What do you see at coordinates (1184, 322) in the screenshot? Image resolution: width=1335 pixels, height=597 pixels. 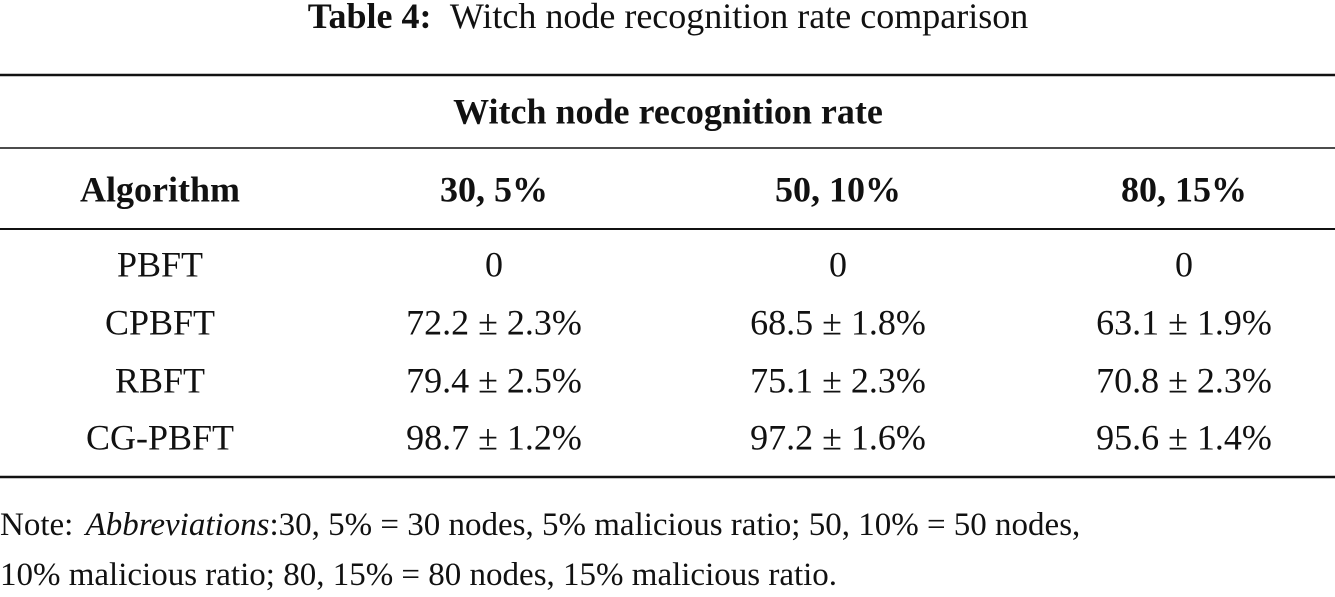 I see `cell: 63.1 ± 1.9%` at bounding box center [1184, 322].